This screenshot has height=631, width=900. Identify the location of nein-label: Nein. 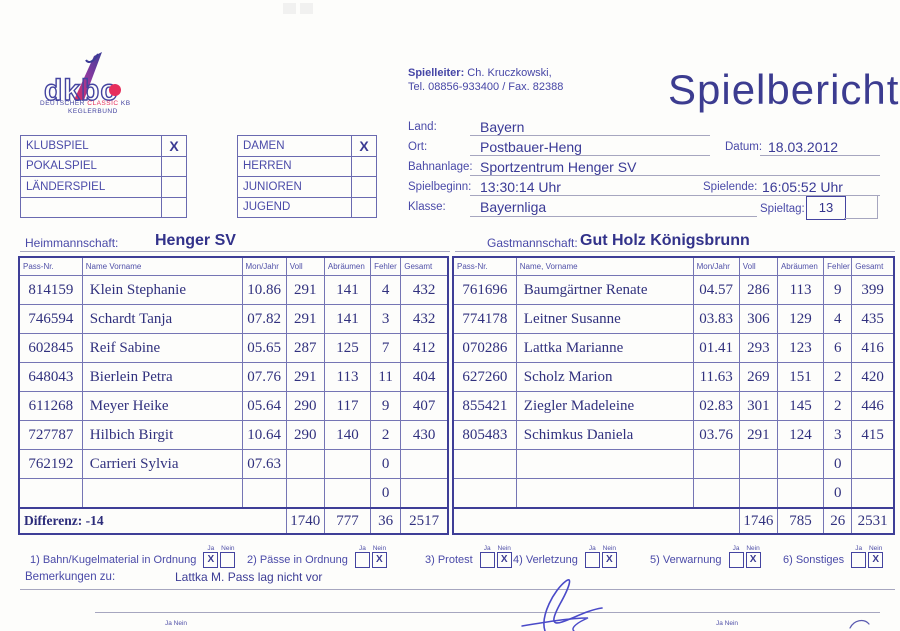
(379, 548).